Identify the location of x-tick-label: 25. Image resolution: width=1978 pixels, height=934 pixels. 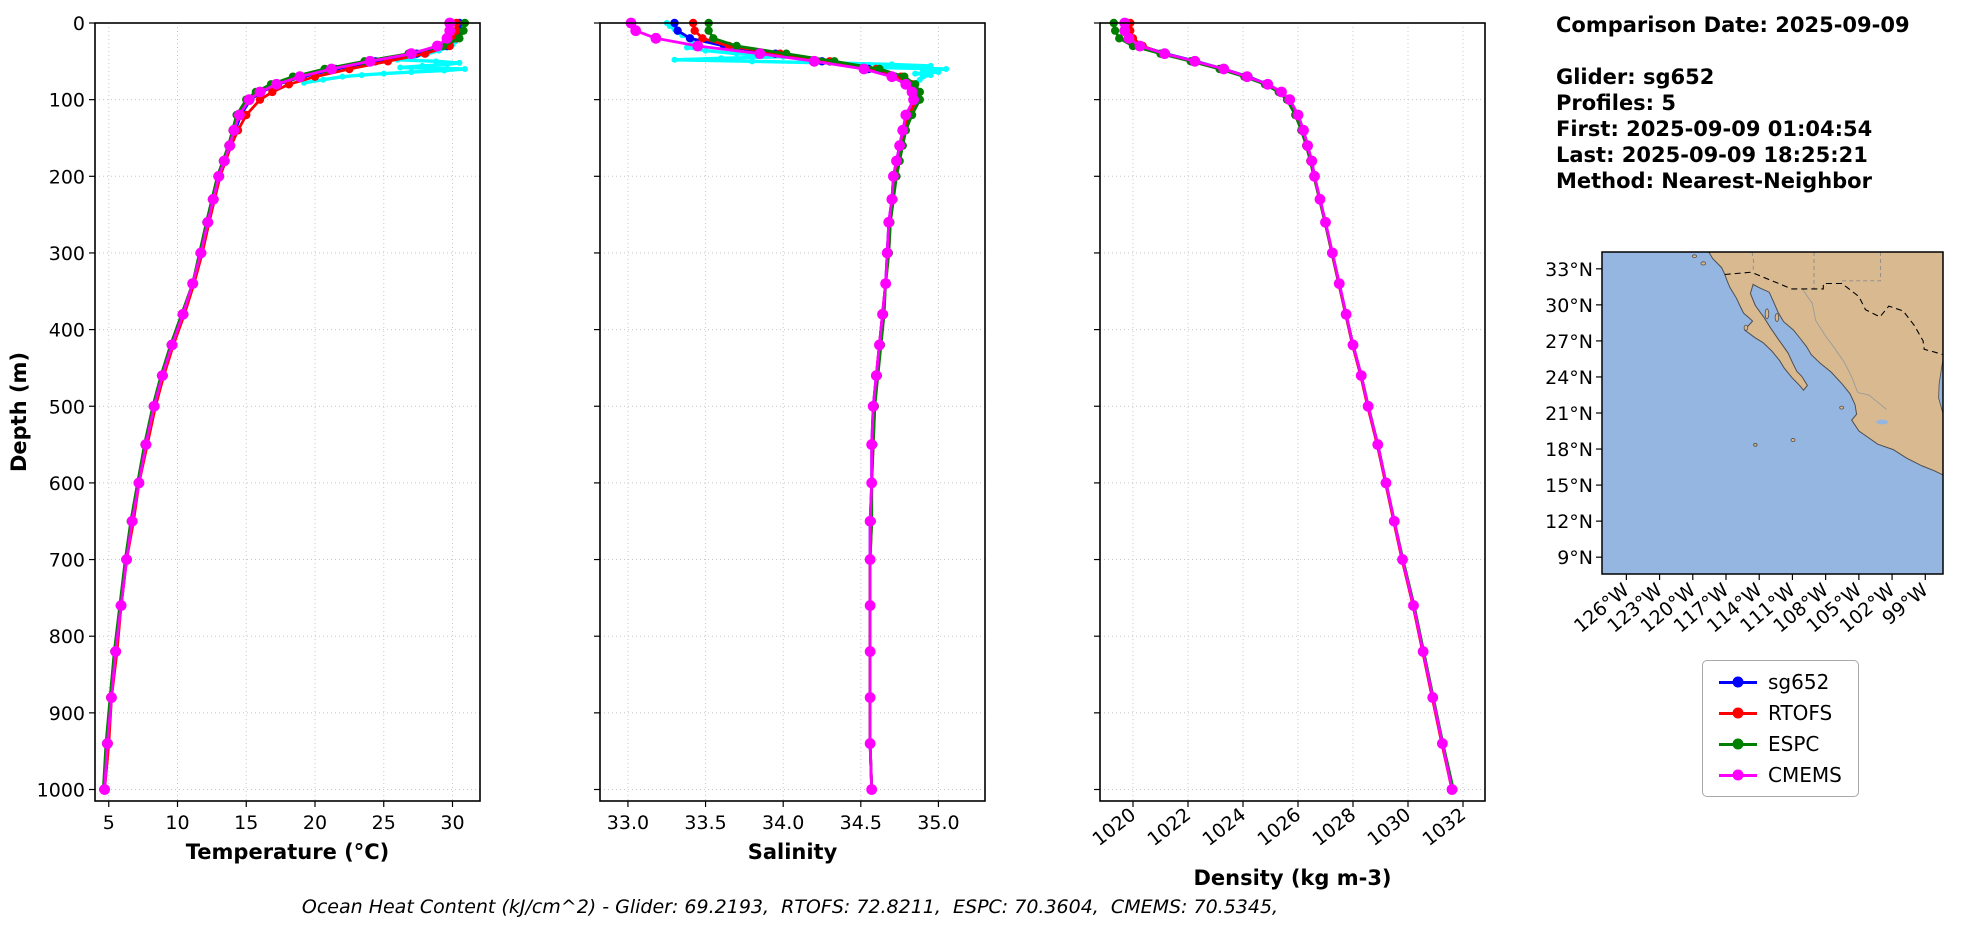
(384, 823).